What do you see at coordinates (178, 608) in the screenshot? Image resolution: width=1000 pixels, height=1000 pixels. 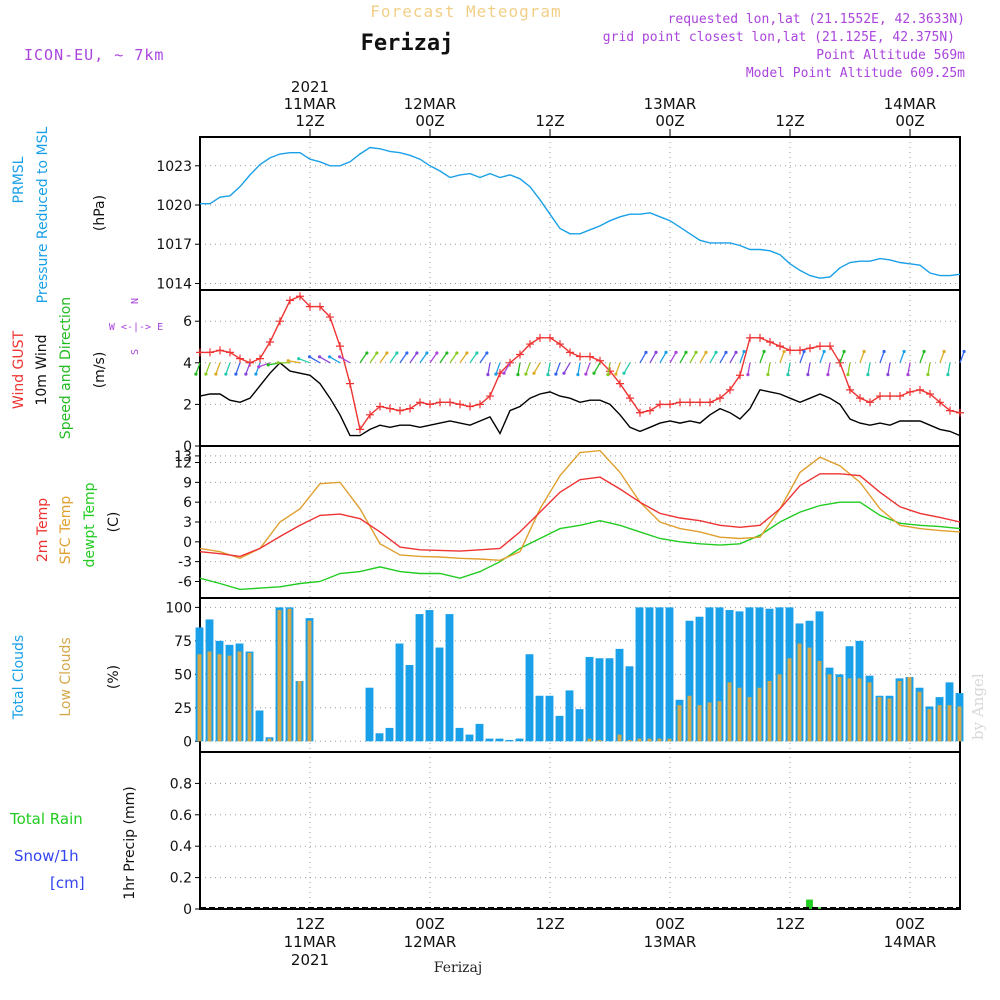 I see `clouds-ytick-label: 100` at bounding box center [178, 608].